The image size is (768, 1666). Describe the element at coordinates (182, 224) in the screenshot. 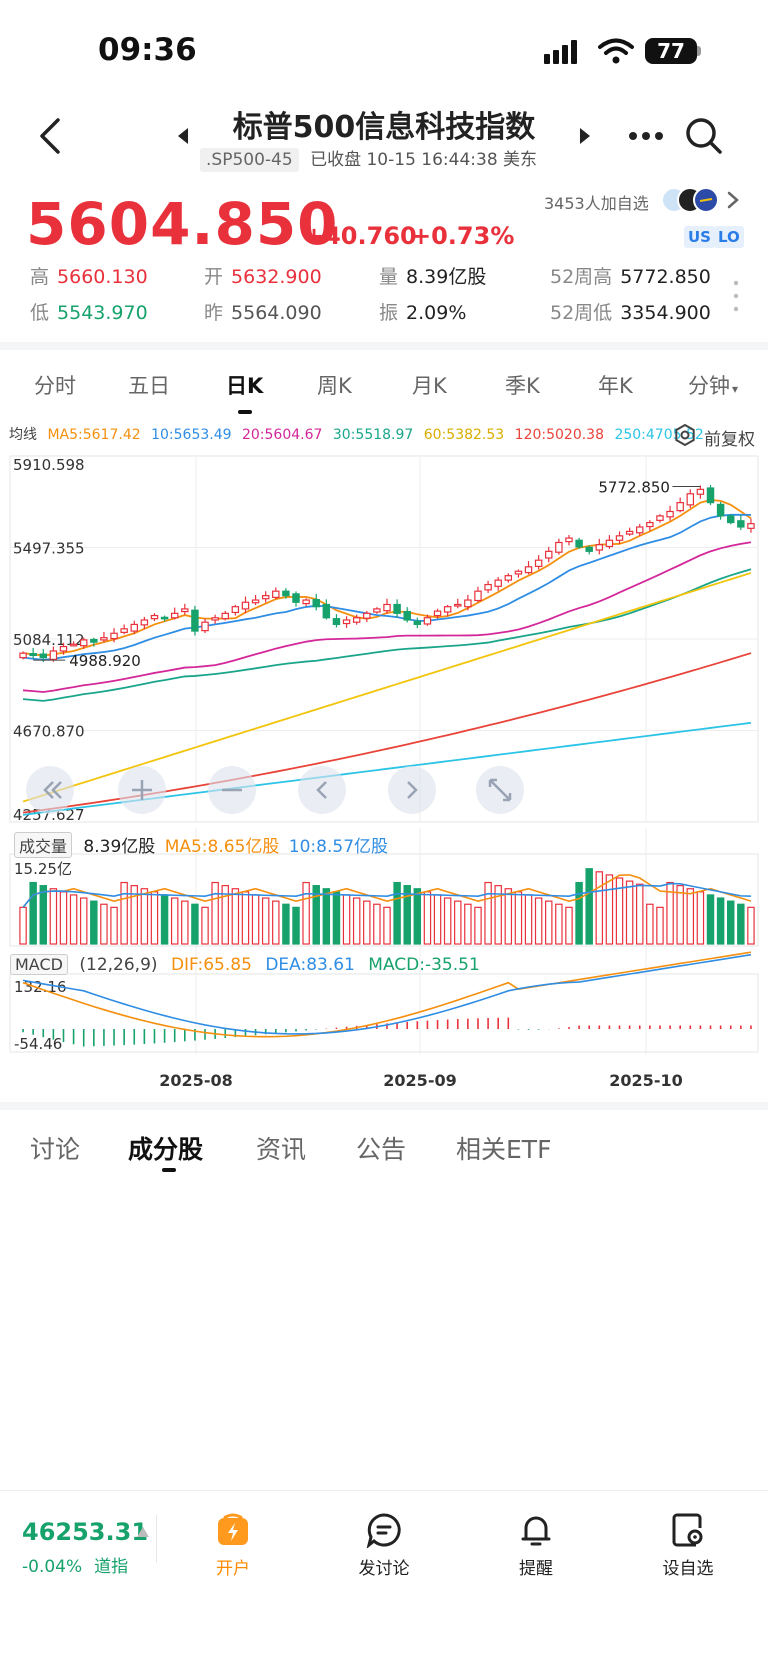

I see `last-price: 5604.850` at that location.